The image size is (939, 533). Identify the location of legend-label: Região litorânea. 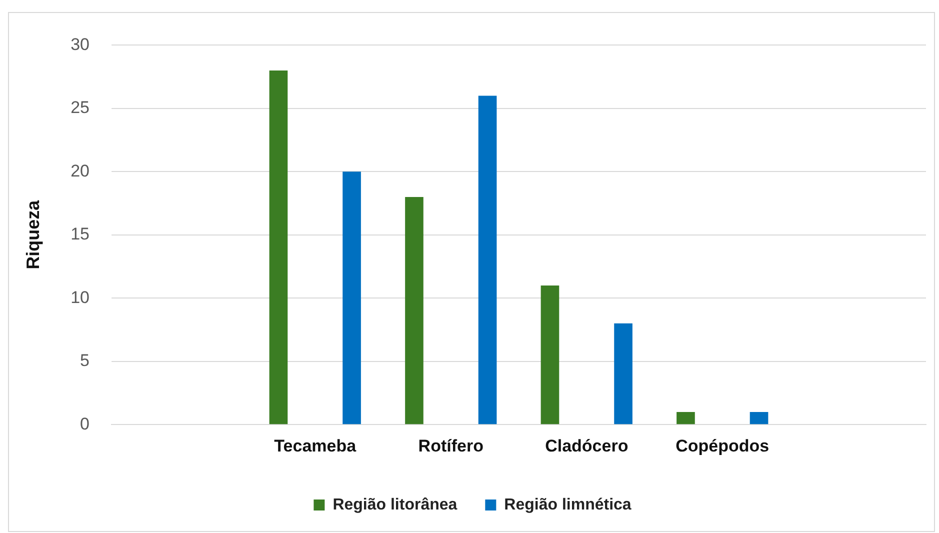
(395, 505).